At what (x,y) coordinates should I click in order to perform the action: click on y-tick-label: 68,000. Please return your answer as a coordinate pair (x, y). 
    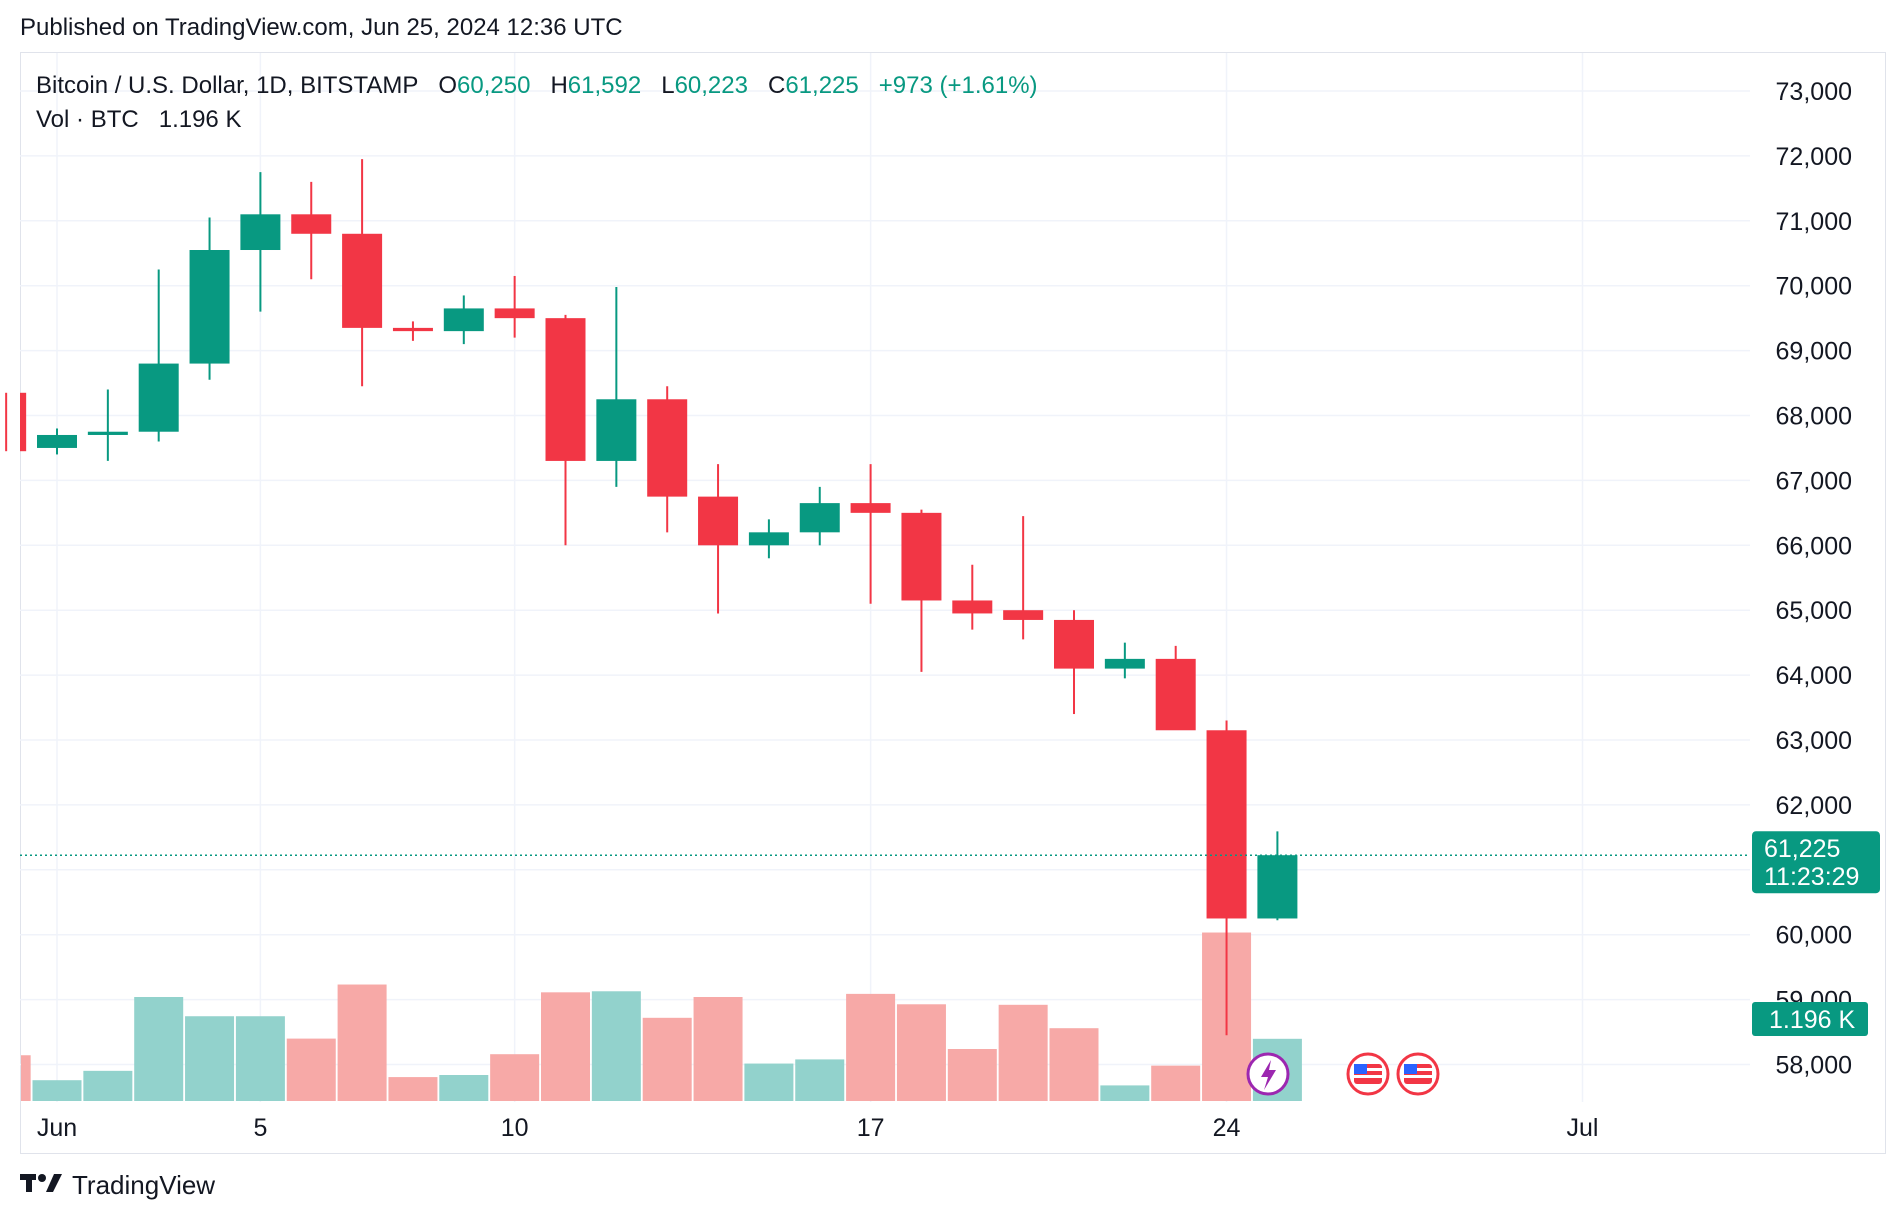
    Looking at the image, I should click on (1814, 417).